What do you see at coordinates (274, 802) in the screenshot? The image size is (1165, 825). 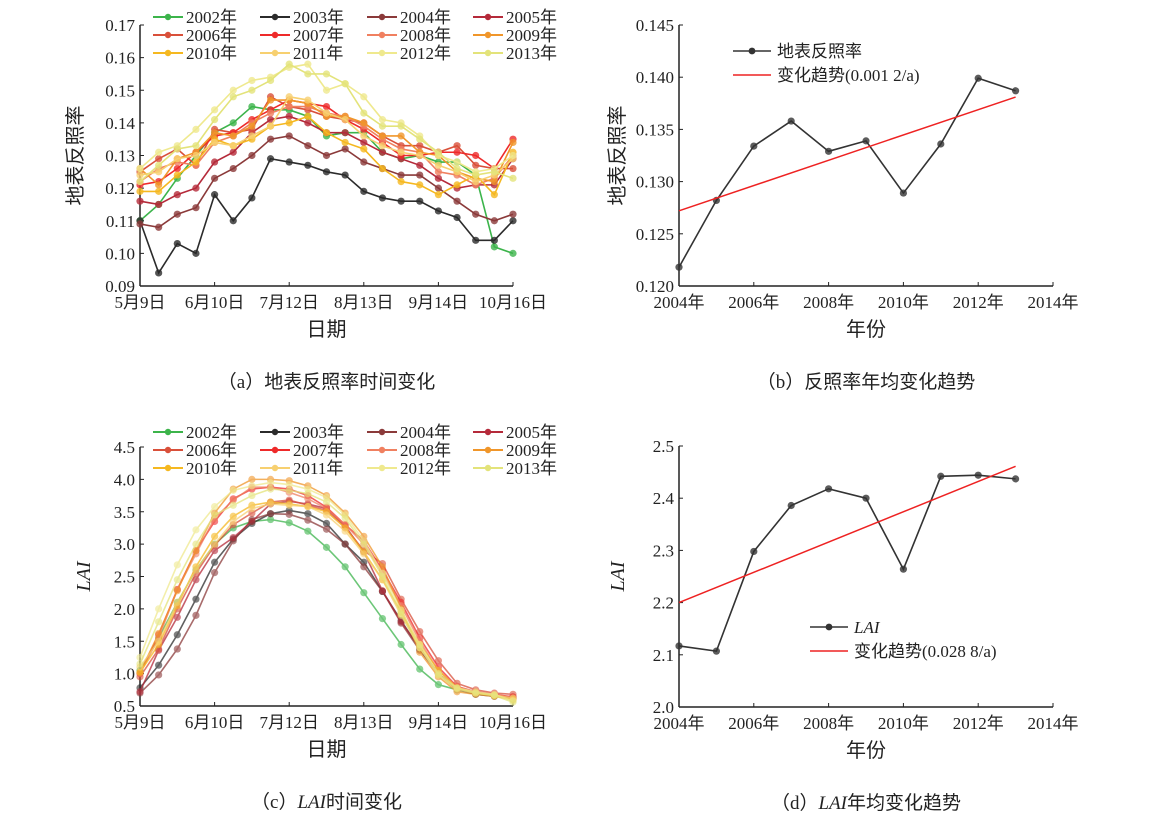 I see `caption-prefix: （c）` at bounding box center [274, 802].